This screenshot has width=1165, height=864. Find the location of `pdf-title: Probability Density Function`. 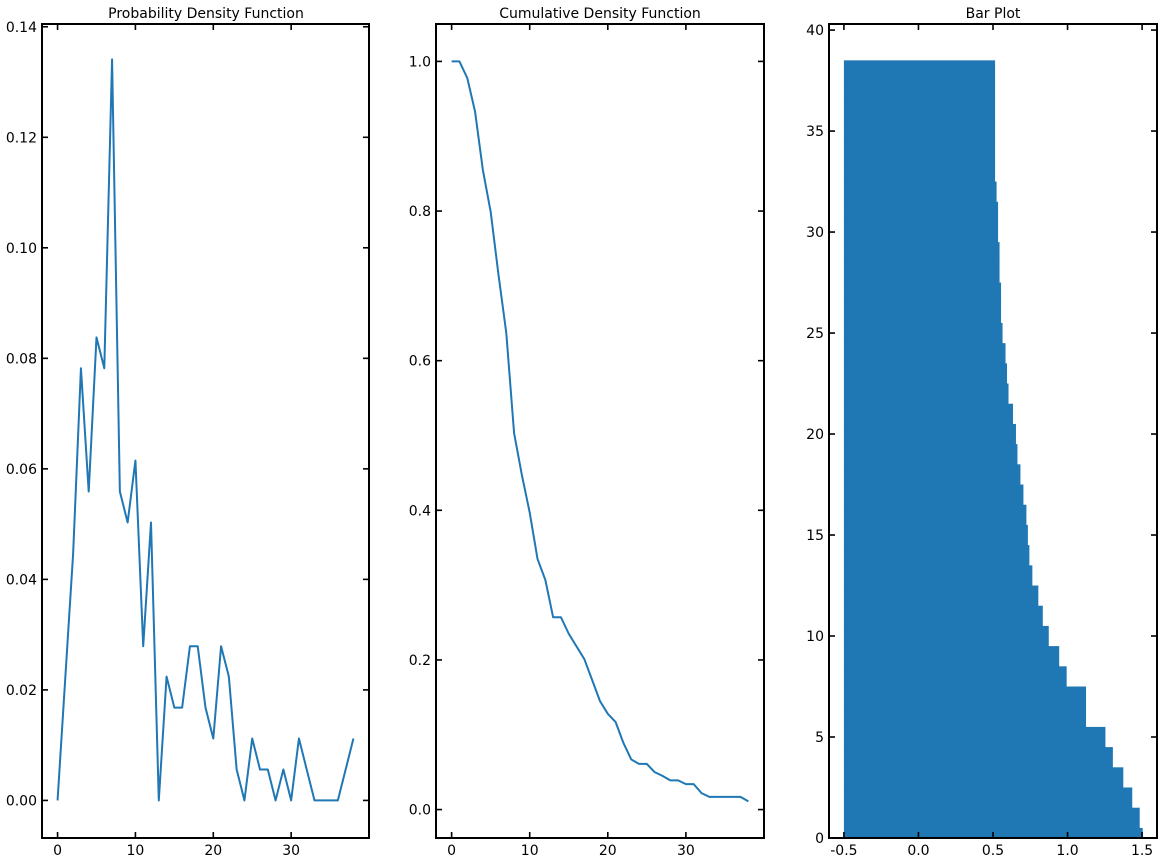

pdf-title: Probability Density Function is located at coordinates (206, 14).